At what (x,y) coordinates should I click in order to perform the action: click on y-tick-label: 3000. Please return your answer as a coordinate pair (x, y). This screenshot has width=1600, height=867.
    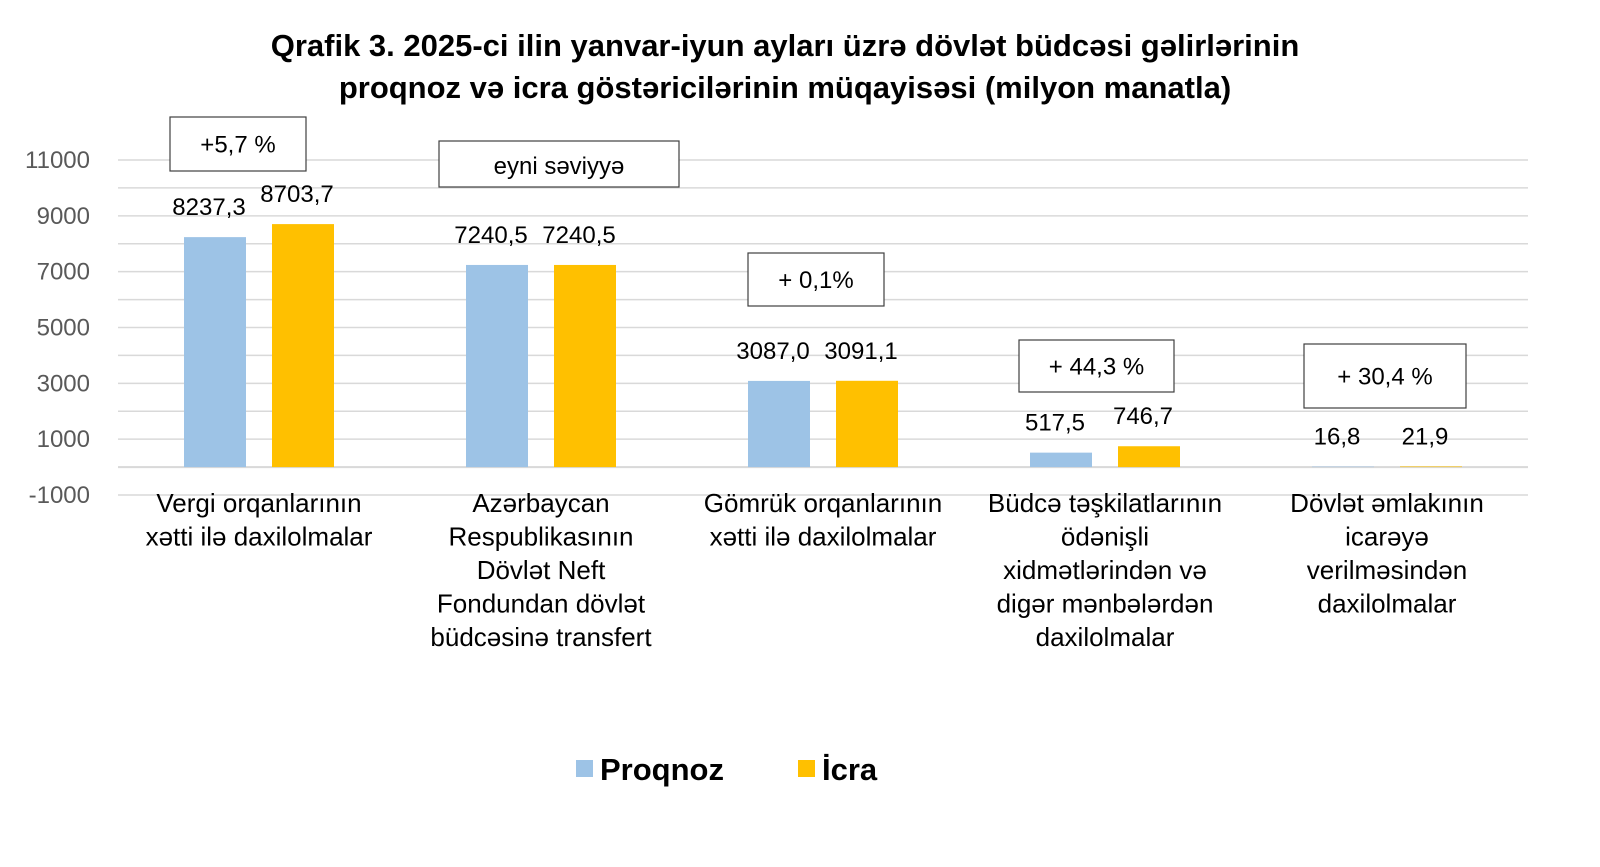
    Looking at the image, I should click on (63, 383).